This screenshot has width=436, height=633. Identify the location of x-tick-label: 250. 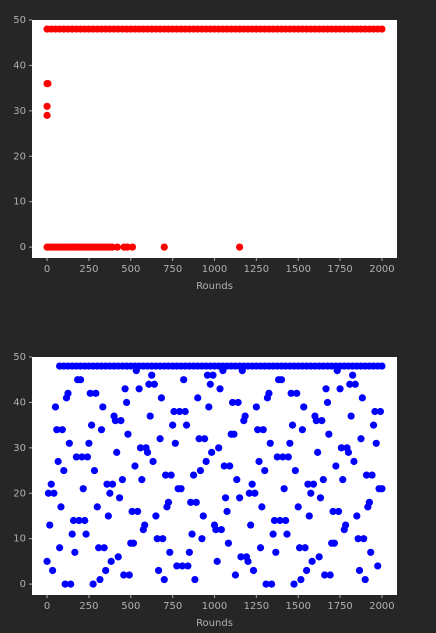
(88, 606).